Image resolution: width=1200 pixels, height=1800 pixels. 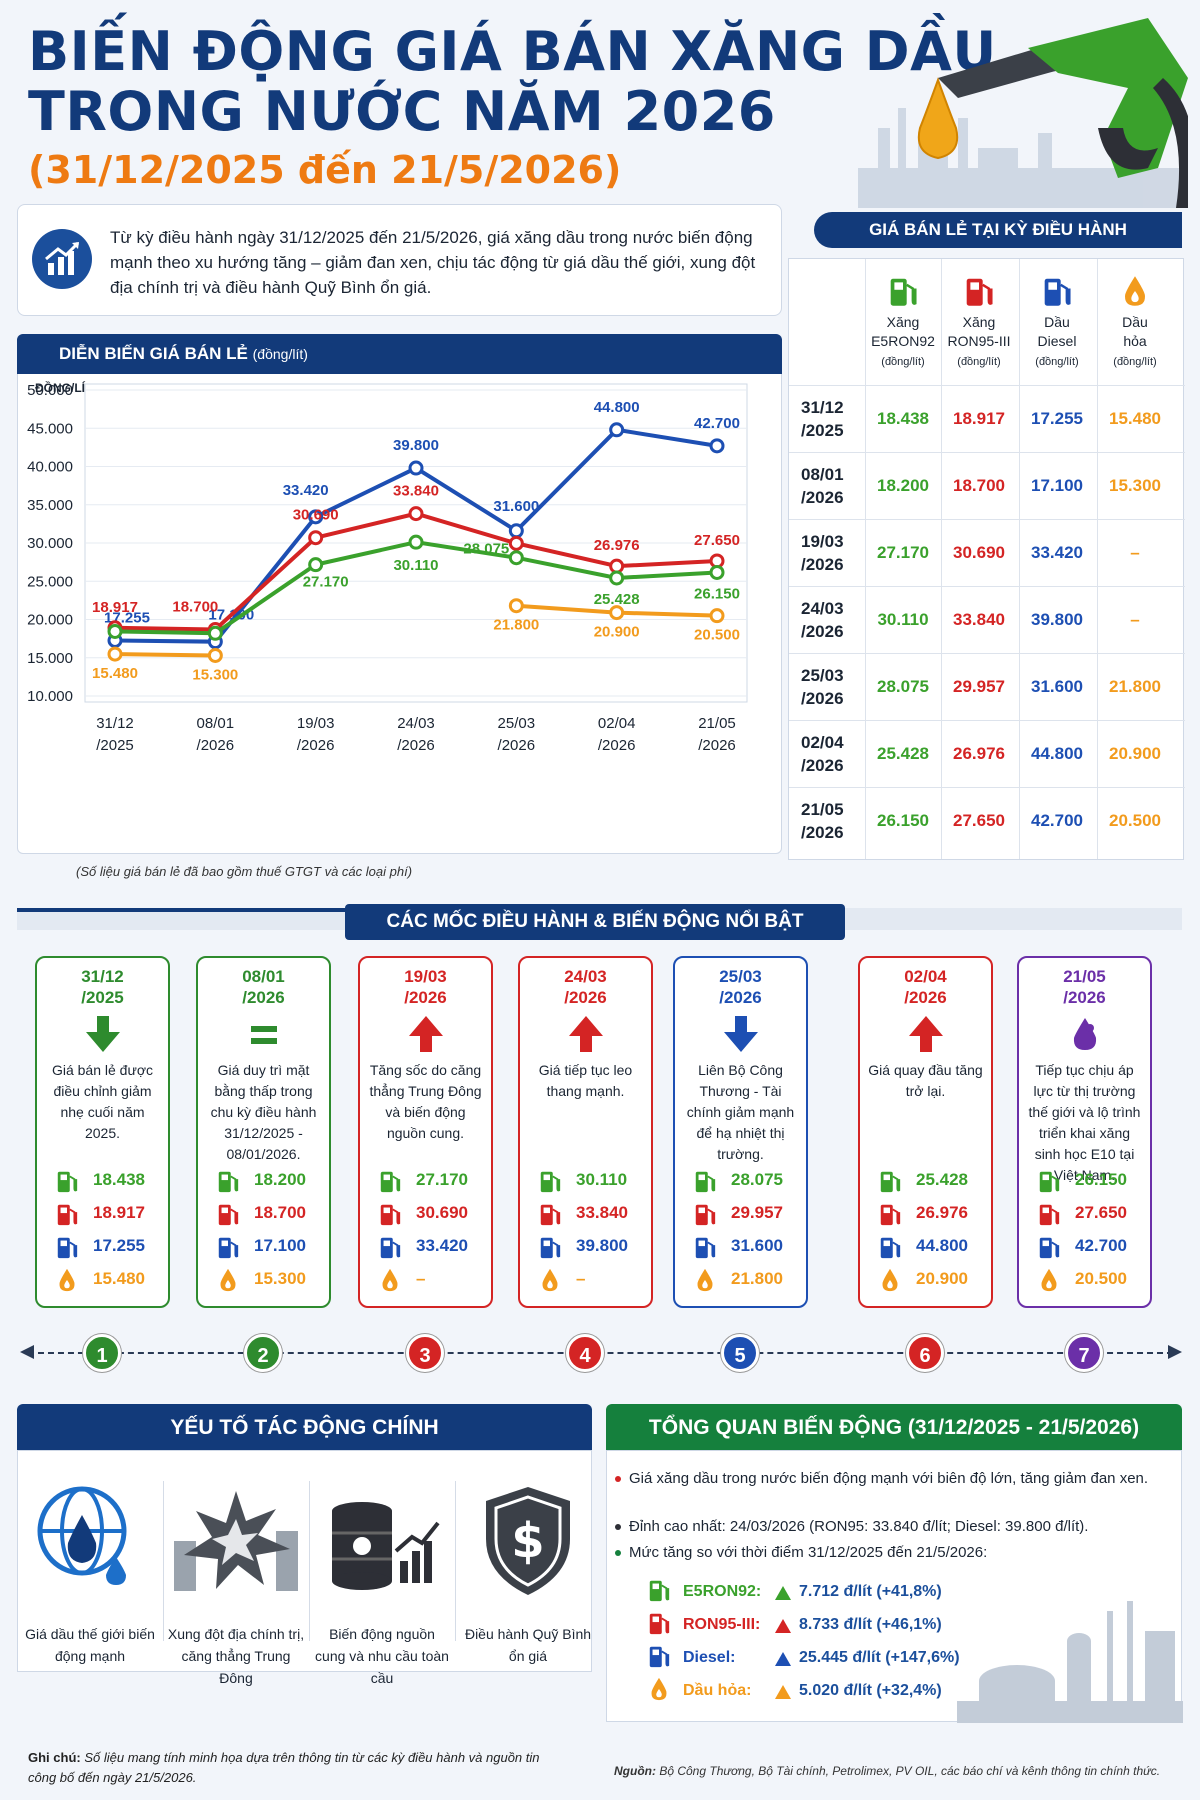 What do you see at coordinates (265, 1214) in the screenshot?
I see `milestone-price: 18.700` at bounding box center [265, 1214].